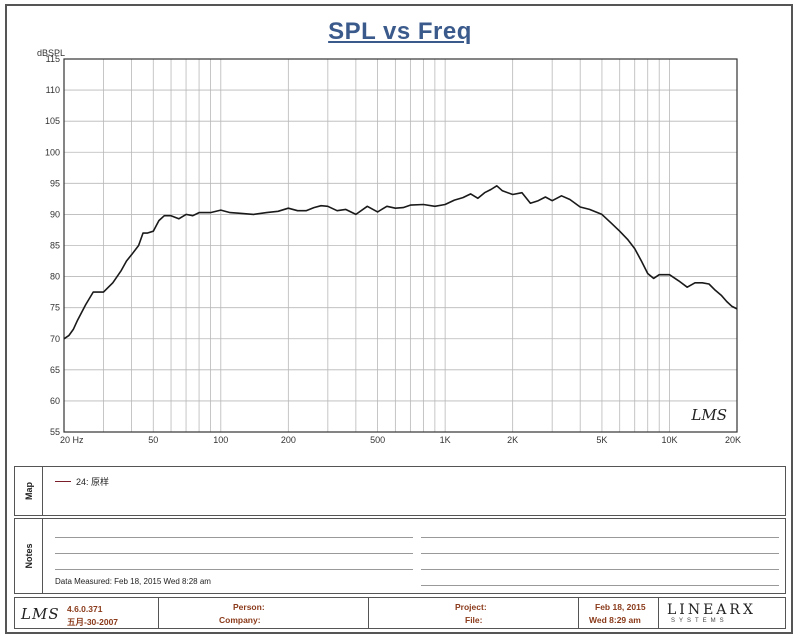 This screenshot has height=640, width=800. Describe the element at coordinates (711, 610) in the screenshot. I see `linearx-logo: LINEARX` at that location.